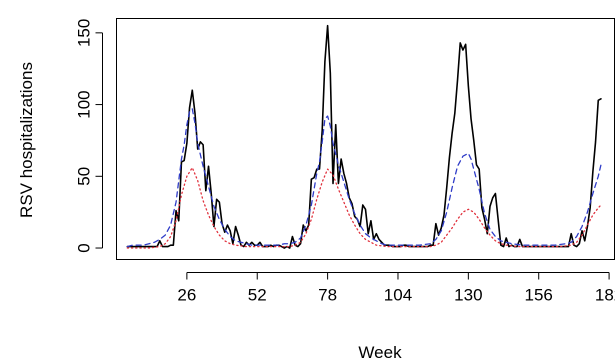 The width and height of the screenshot is (615, 363). I want to click on x-tick-label: 52, so click(257, 295).